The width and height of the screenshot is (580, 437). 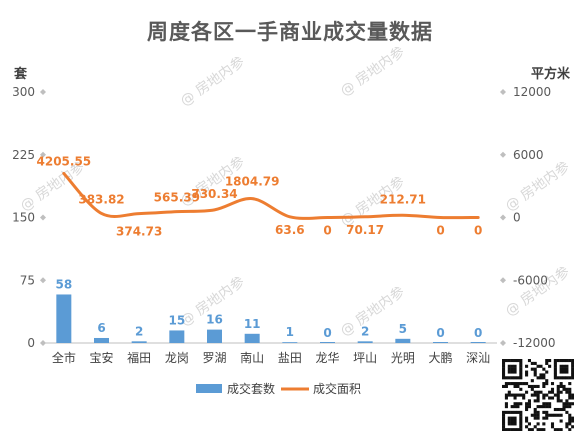 I want to click on right-axis-unit: 平方米, so click(x=550, y=74).